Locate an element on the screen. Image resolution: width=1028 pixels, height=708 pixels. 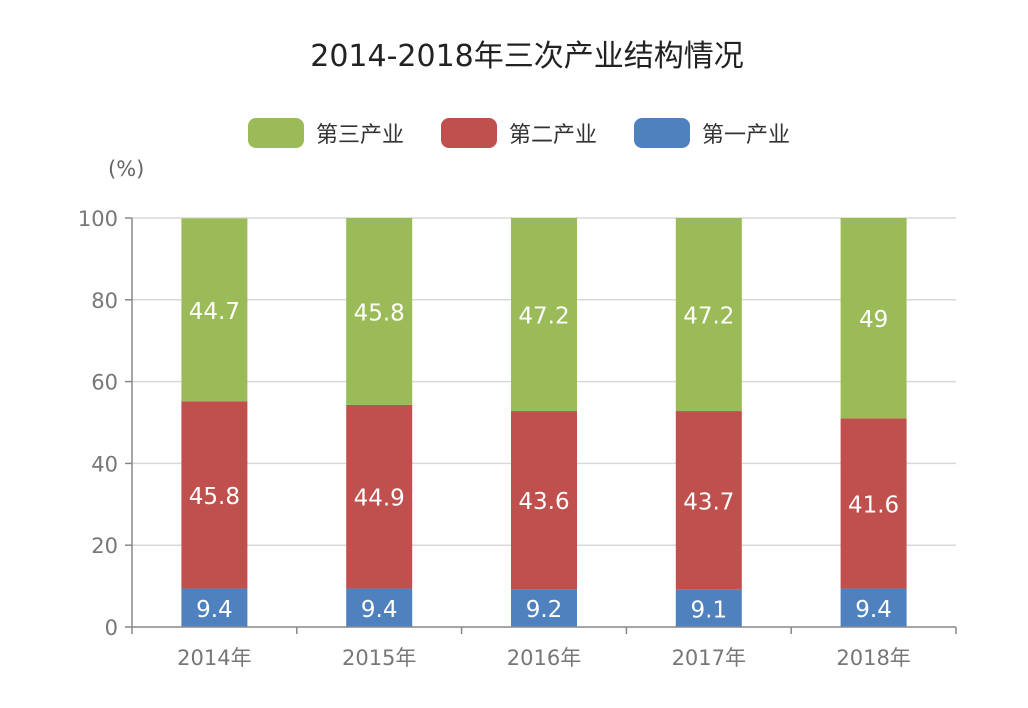
legend-item-secondary: 第二产业 is located at coordinates (519, 133).